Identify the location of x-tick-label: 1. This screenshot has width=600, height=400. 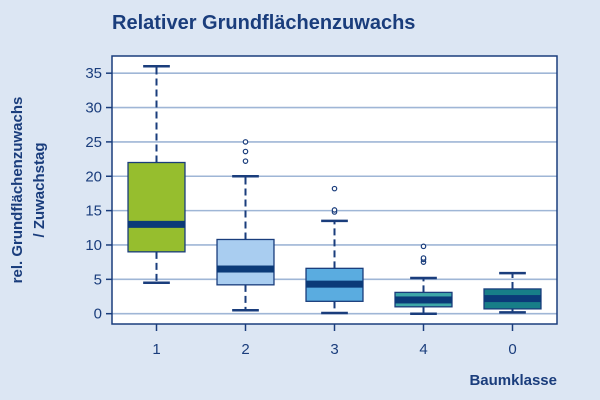
(156, 349).